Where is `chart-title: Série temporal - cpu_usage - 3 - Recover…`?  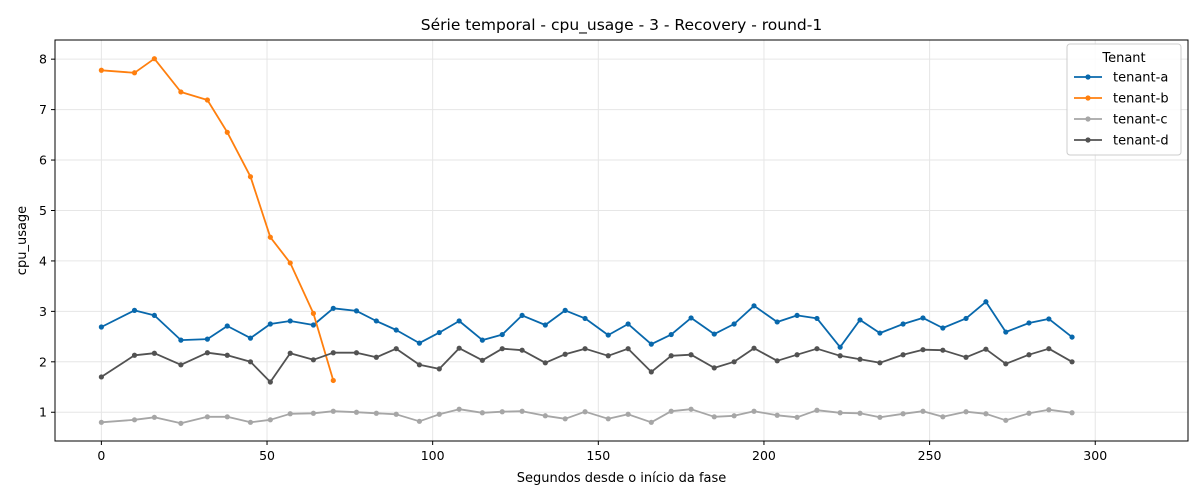
chart-title: Série temporal - cpu_usage - 3 - Recover… is located at coordinates (621, 25).